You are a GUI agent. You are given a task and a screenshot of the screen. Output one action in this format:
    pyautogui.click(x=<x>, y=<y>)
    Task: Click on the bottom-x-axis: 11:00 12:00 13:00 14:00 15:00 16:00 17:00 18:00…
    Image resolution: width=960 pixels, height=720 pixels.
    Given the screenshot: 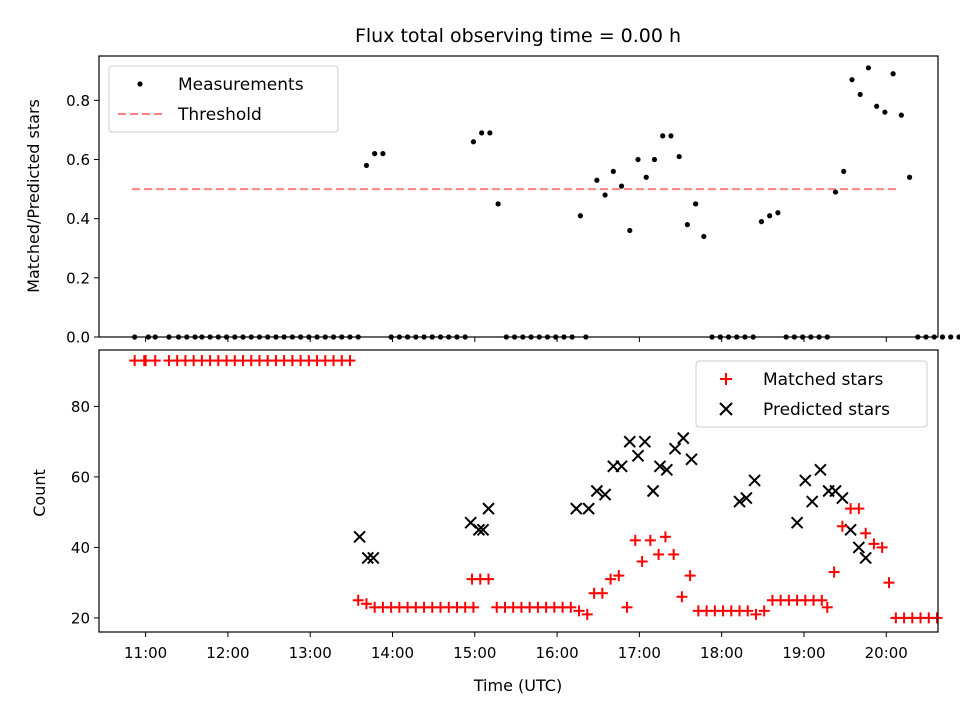 What is the action you would take?
    pyautogui.click(x=516, y=647)
    